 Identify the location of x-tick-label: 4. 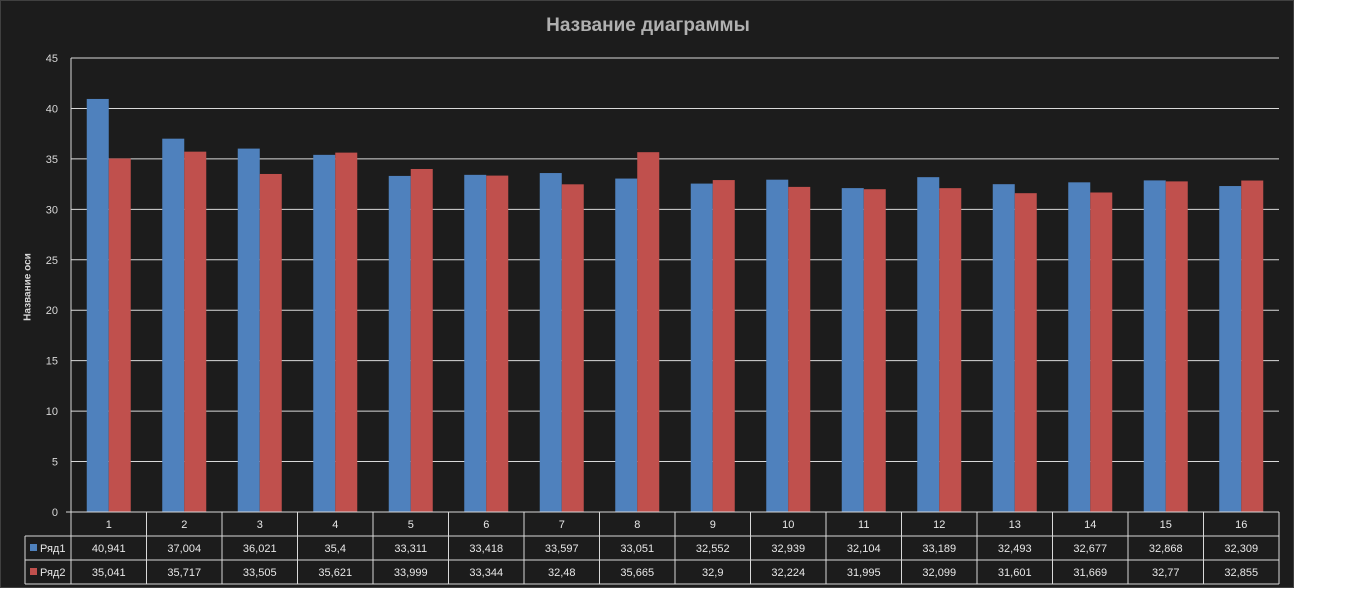
(335, 525).